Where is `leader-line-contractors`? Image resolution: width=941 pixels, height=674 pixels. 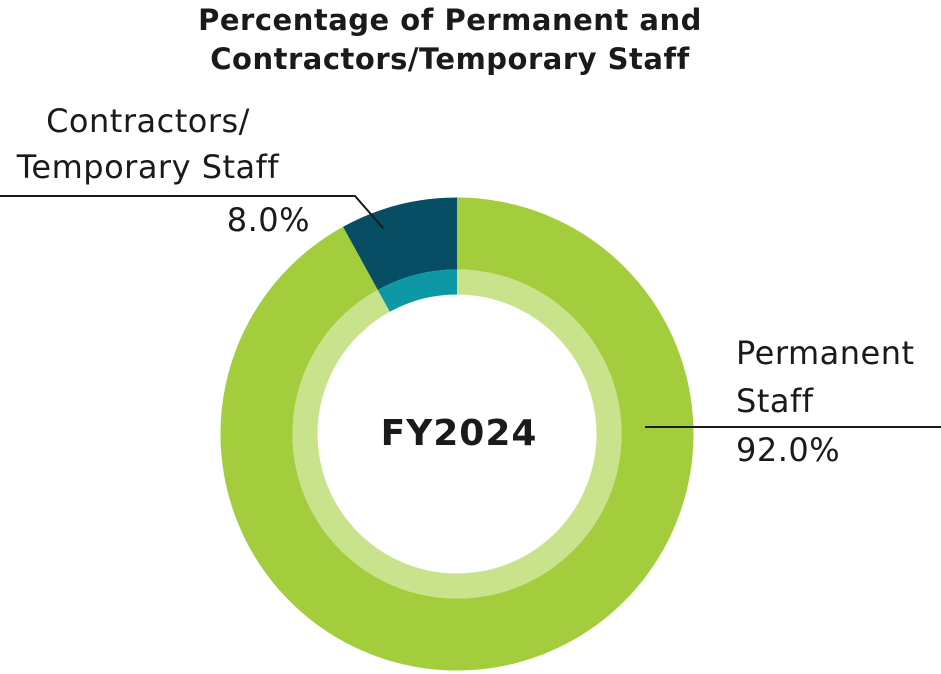 leader-line-contractors is located at coordinates (192, 212).